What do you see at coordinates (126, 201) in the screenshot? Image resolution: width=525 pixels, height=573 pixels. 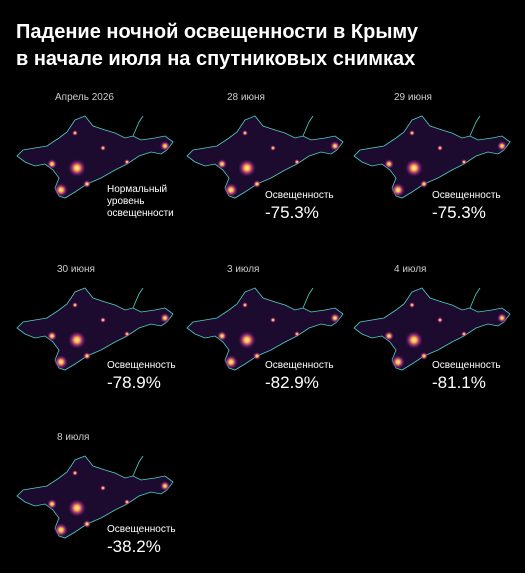 I see `caption: уровень` at bounding box center [126, 201].